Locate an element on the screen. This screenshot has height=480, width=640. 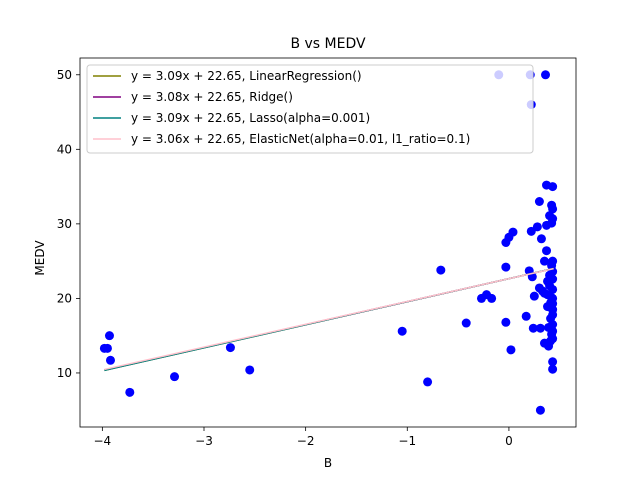
y-axis-ticks: 10 20 30 40 50 is located at coordinates (68, 224).